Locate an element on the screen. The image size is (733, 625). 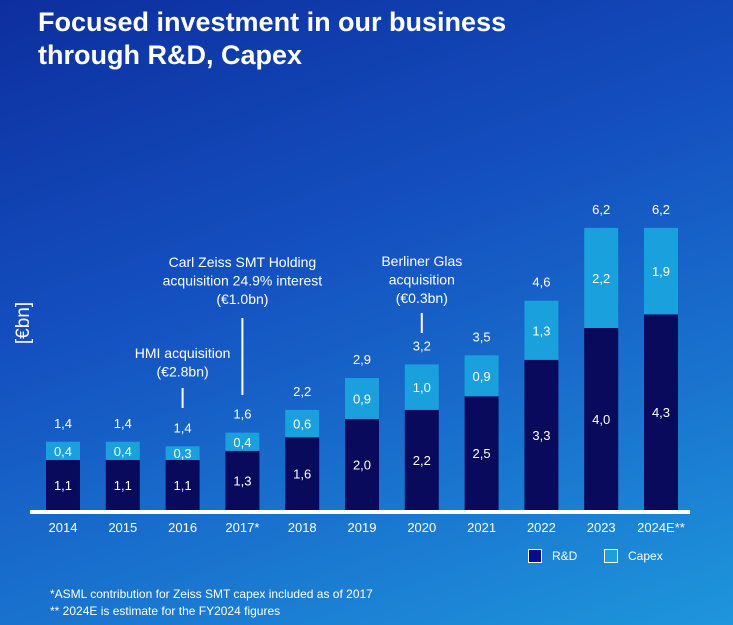
annotation-text: acquisition is located at coordinates (422, 280).